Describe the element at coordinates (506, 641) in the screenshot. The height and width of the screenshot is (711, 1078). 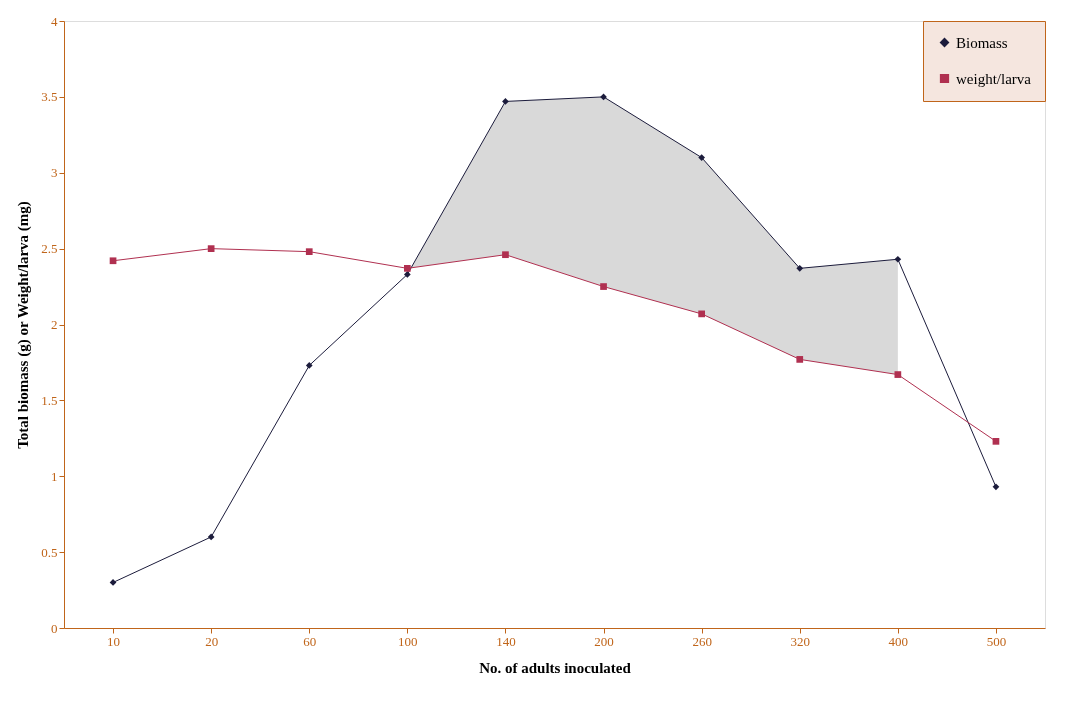
I see `x-tick-label: 140` at that location.